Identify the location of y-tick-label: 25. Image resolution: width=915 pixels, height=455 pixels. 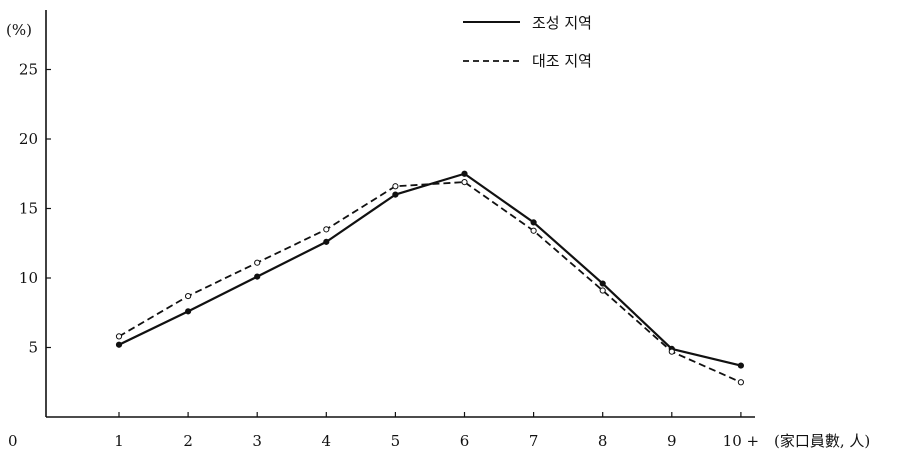
(28, 70).